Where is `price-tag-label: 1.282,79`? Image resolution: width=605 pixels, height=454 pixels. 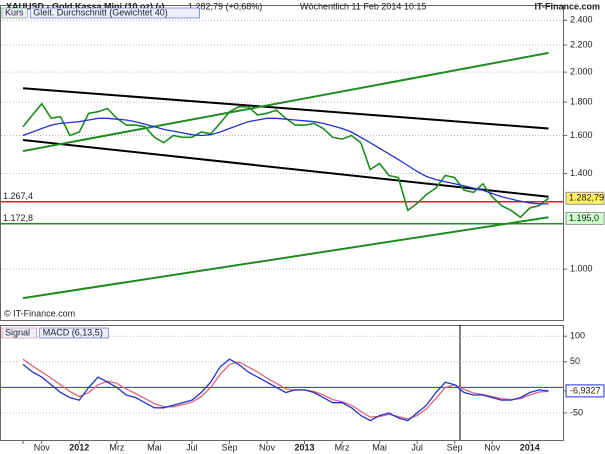 price-tag-label: 1.282,79 is located at coordinates (586, 198).